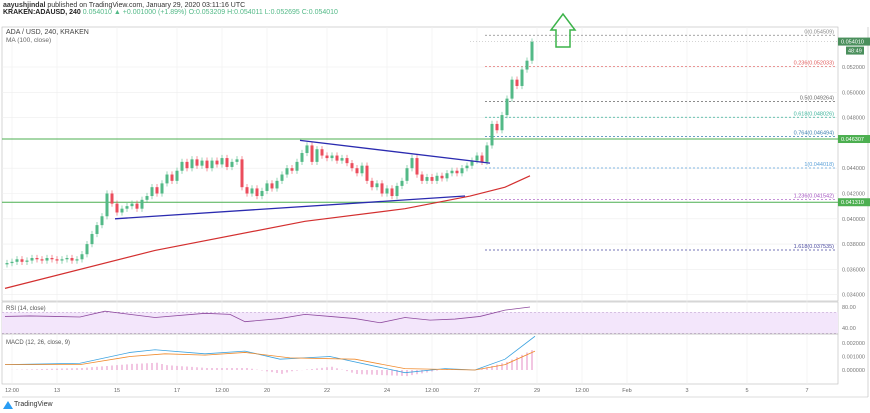 This screenshot has height=413, width=870. I want to click on signal-line, so click(270, 360).